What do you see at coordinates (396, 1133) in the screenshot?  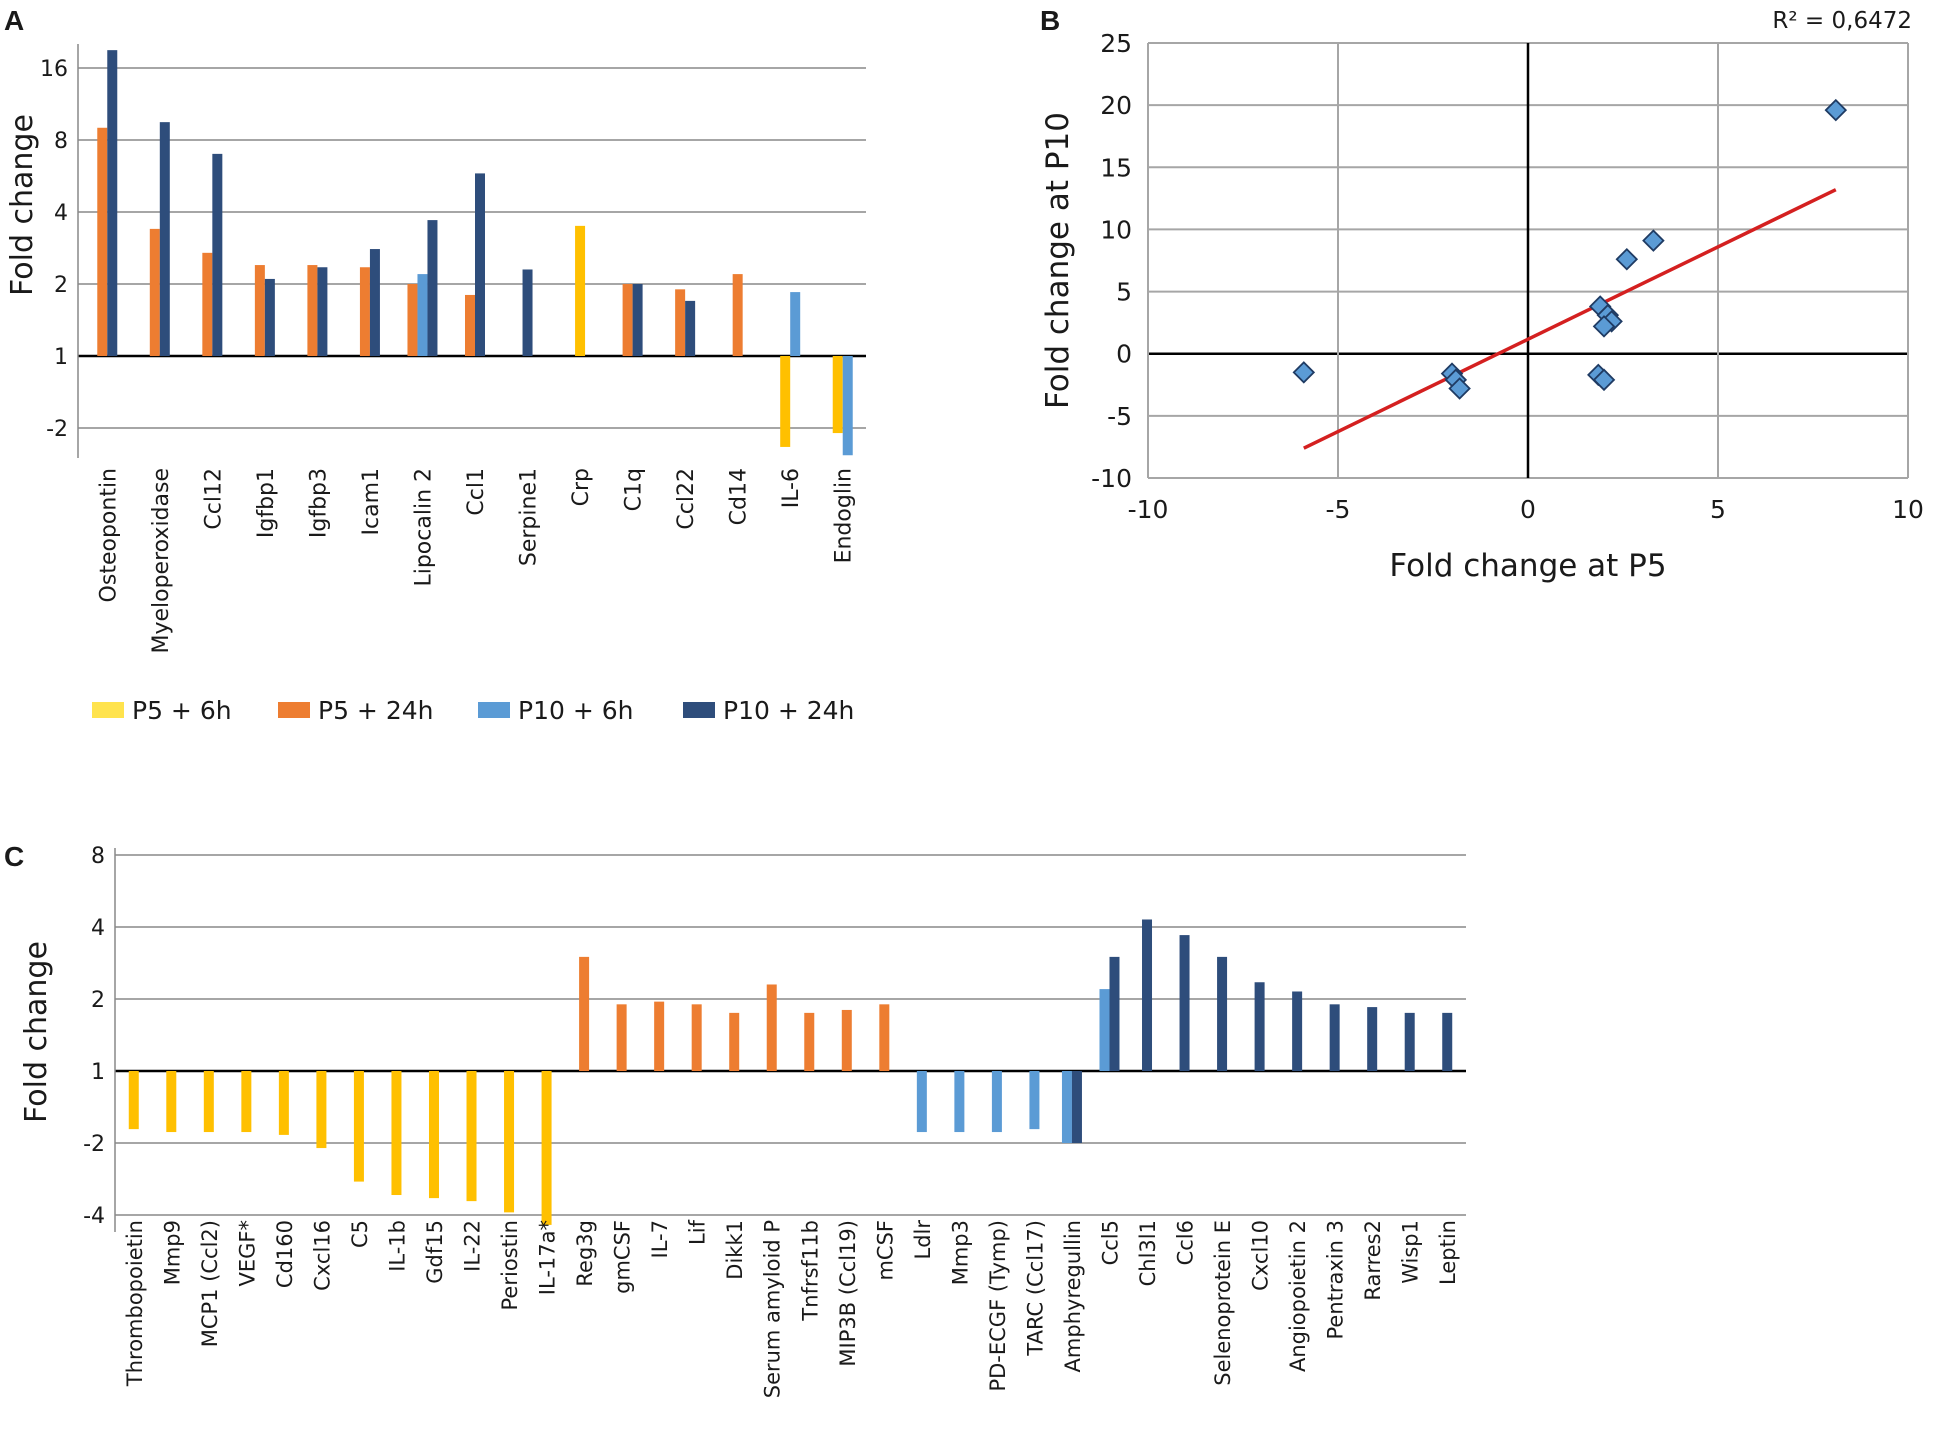 I see `bar-il-1b-p5_6h` at bounding box center [396, 1133].